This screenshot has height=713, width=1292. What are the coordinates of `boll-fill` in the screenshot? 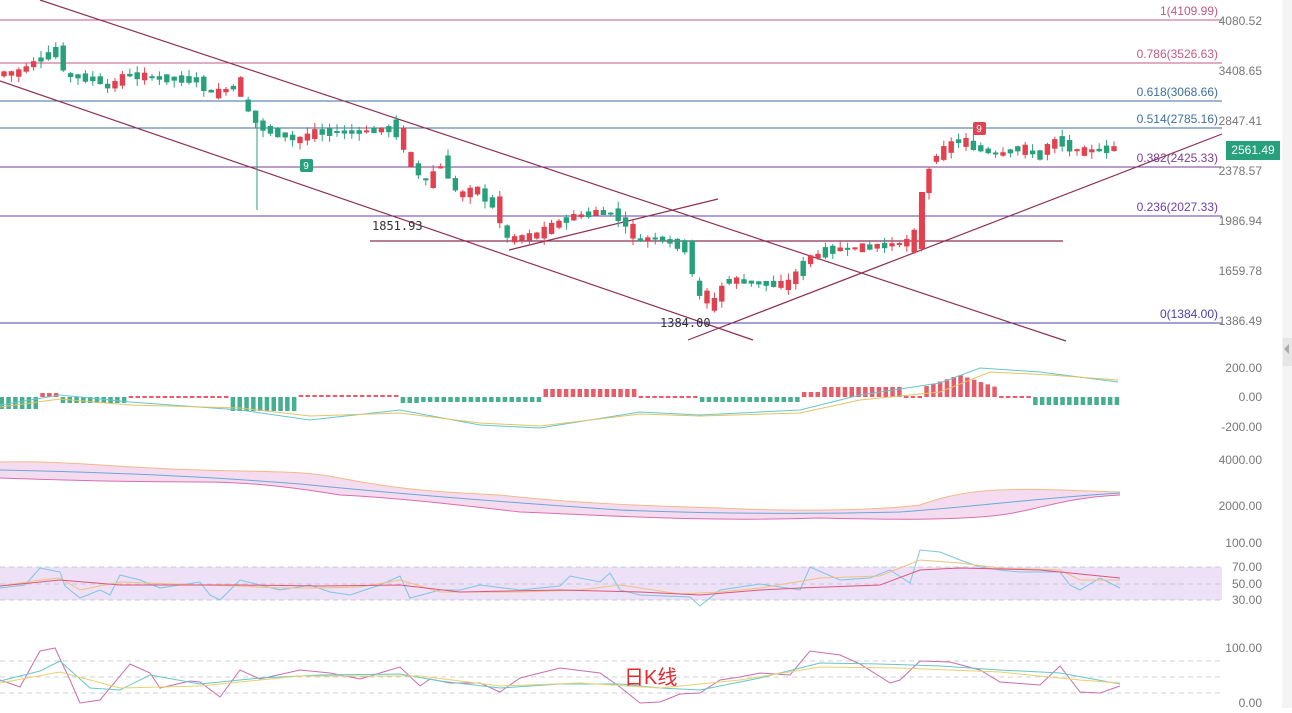 It's located at (560, 490).